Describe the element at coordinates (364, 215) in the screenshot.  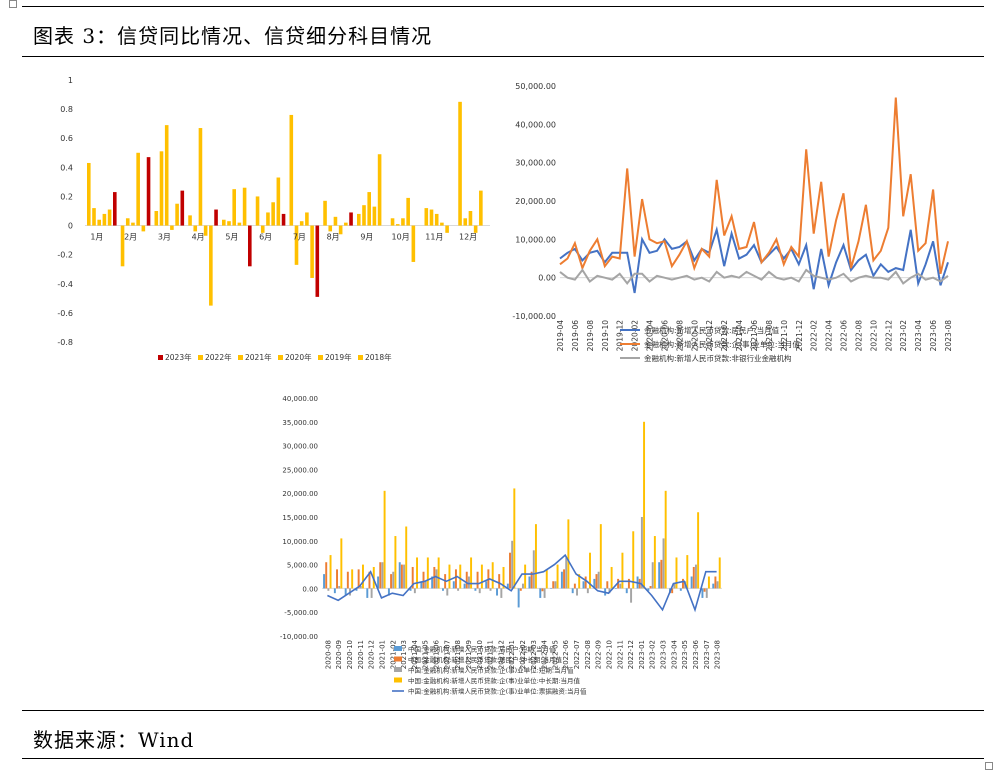
I see `bar-2021年-9月` at that location.